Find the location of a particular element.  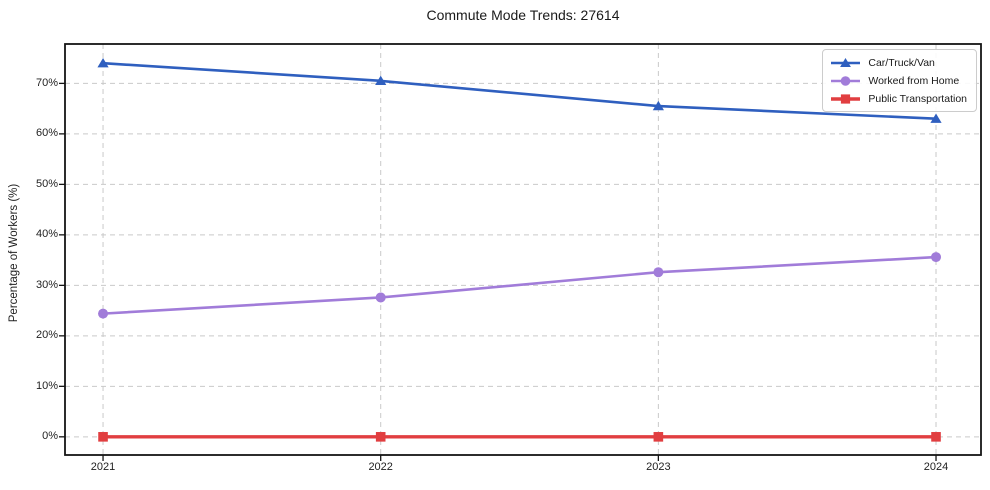

y-tick-label: 60% is located at coordinates (46, 133).